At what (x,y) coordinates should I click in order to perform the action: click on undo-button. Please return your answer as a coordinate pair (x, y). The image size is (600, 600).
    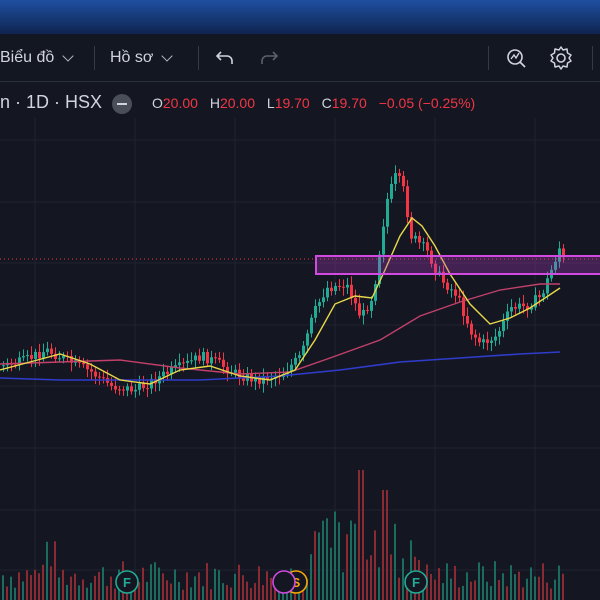
    Looking at the image, I should click on (225, 58).